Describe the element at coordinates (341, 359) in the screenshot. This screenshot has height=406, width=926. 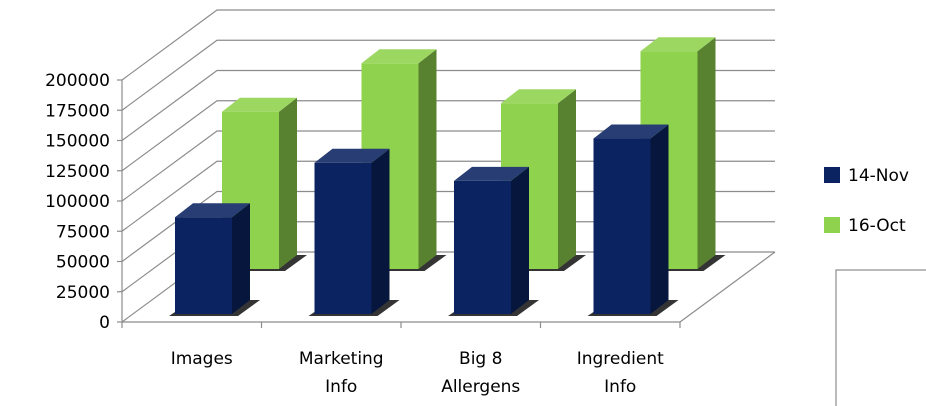
I see `x-category-label: Marketing` at that location.